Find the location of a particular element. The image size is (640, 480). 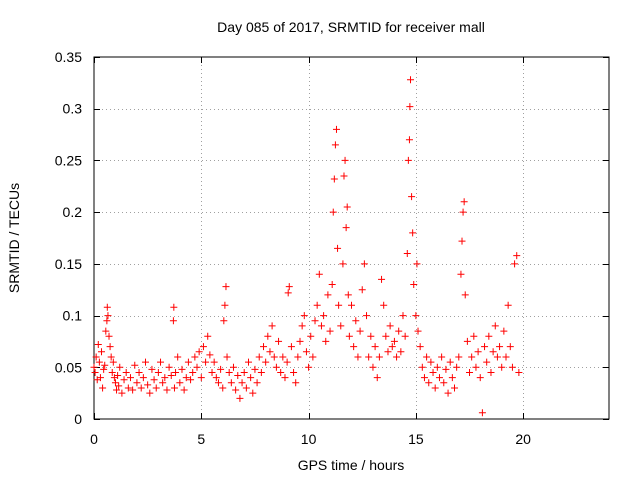

x-tick-label: 0 is located at coordinates (94, 439).